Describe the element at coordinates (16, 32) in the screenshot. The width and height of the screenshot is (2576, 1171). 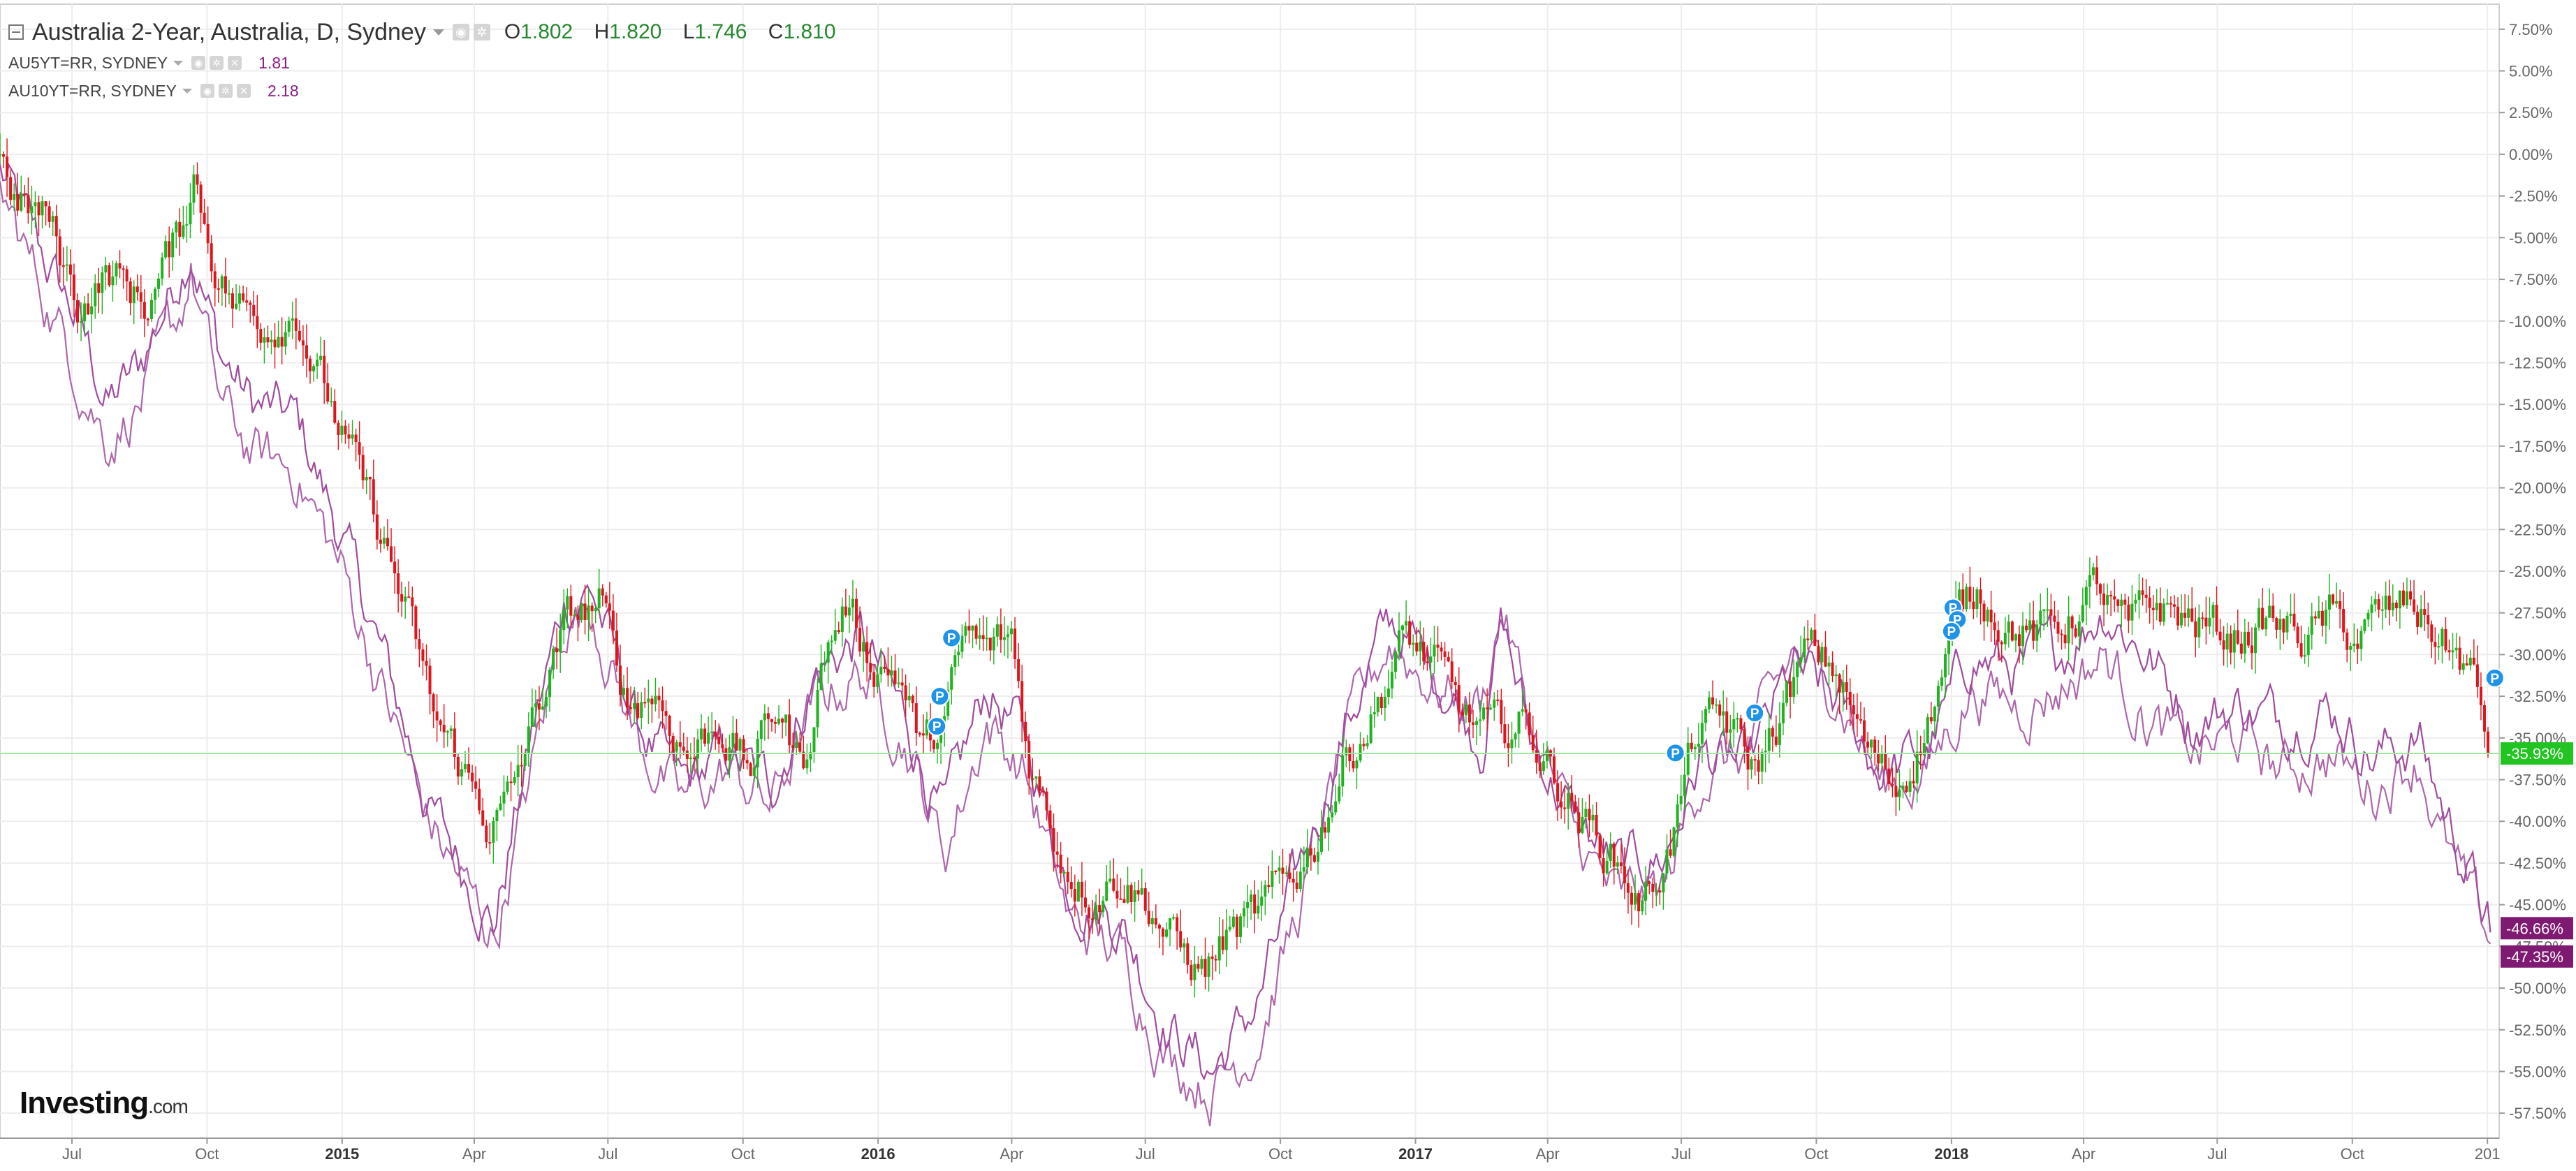
I see `collapse-icon` at that location.